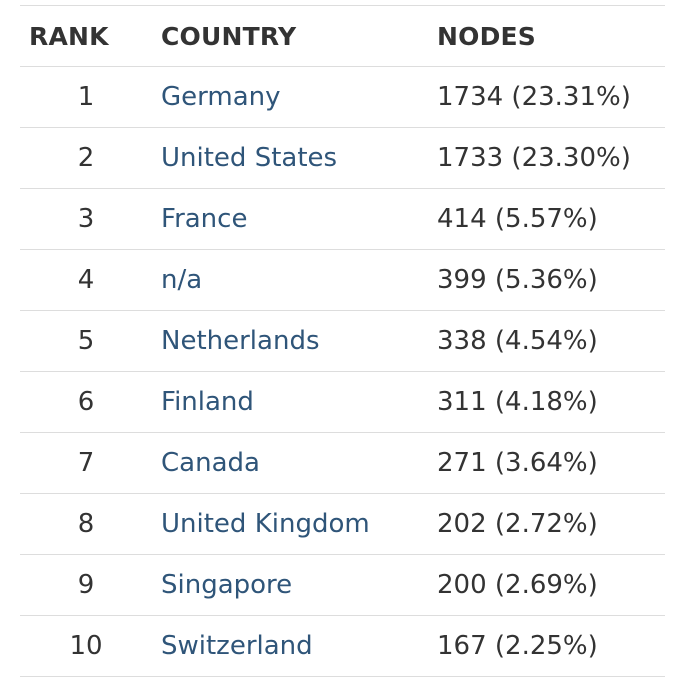  Describe the element at coordinates (221, 97) in the screenshot. I see `country-link: Germany` at that location.